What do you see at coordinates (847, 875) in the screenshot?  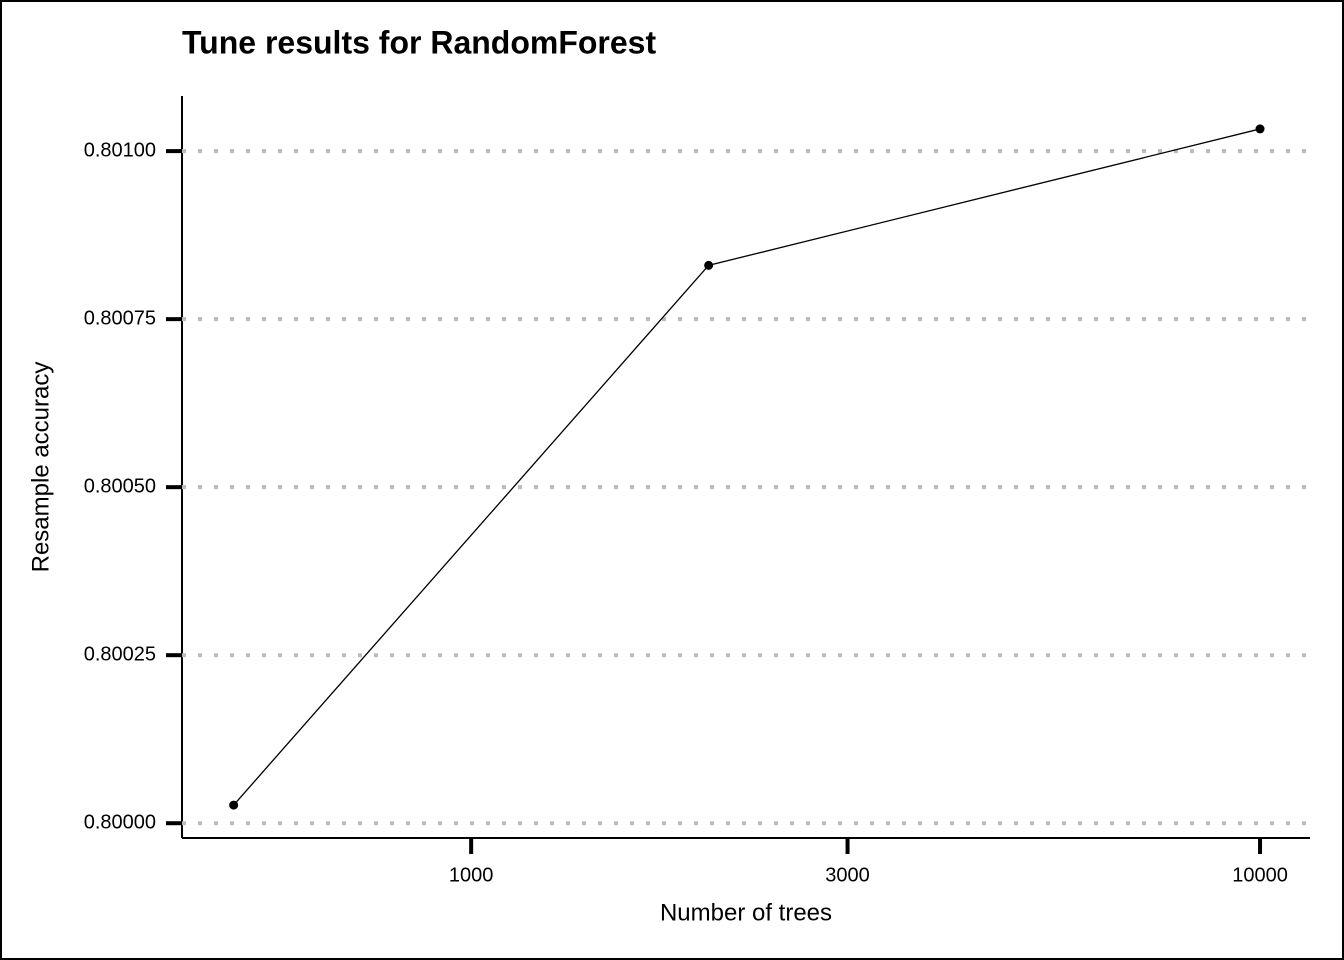 I see `x-tick-label: 3000` at bounding box center [847, 875].